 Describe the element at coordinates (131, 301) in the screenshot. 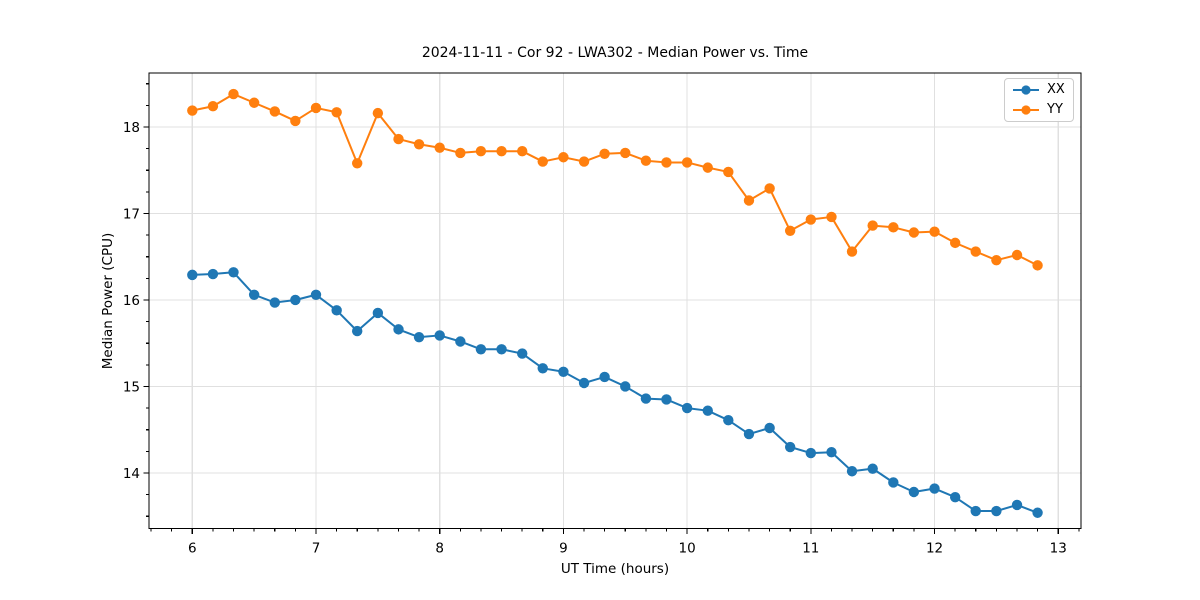

I see `y-tick-label: 16` at that location.